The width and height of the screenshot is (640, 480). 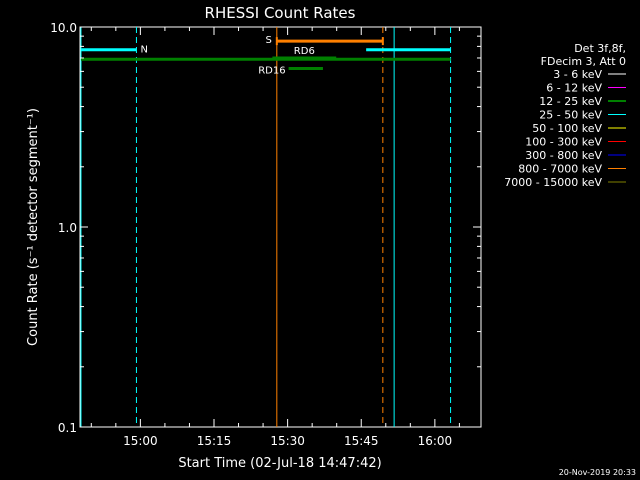 I want to click on flag-label: N, so click(x=143, y=50).